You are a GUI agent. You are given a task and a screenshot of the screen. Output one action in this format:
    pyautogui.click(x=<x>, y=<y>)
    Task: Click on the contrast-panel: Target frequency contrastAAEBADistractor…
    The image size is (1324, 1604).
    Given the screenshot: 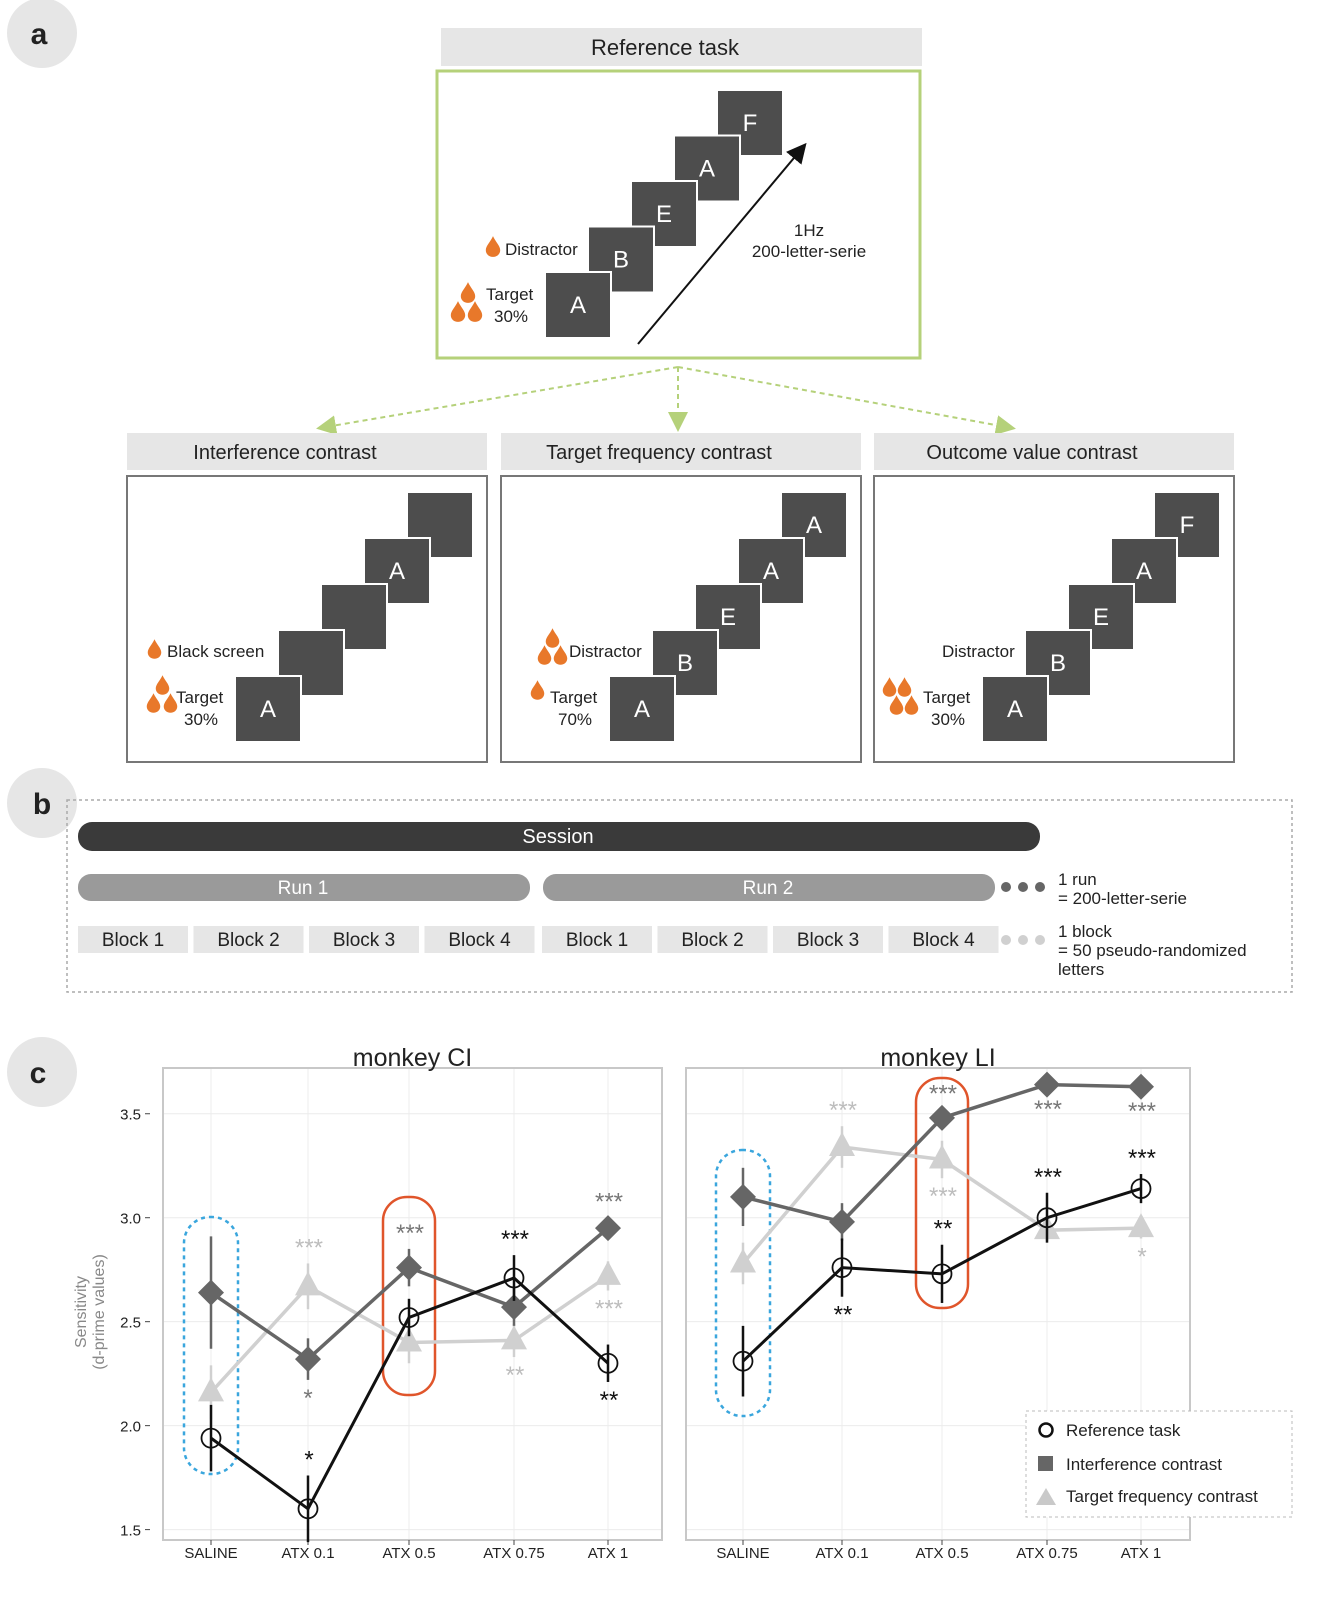 What is the action you would take?
    pyautogui.click(x=681, y=598)
    